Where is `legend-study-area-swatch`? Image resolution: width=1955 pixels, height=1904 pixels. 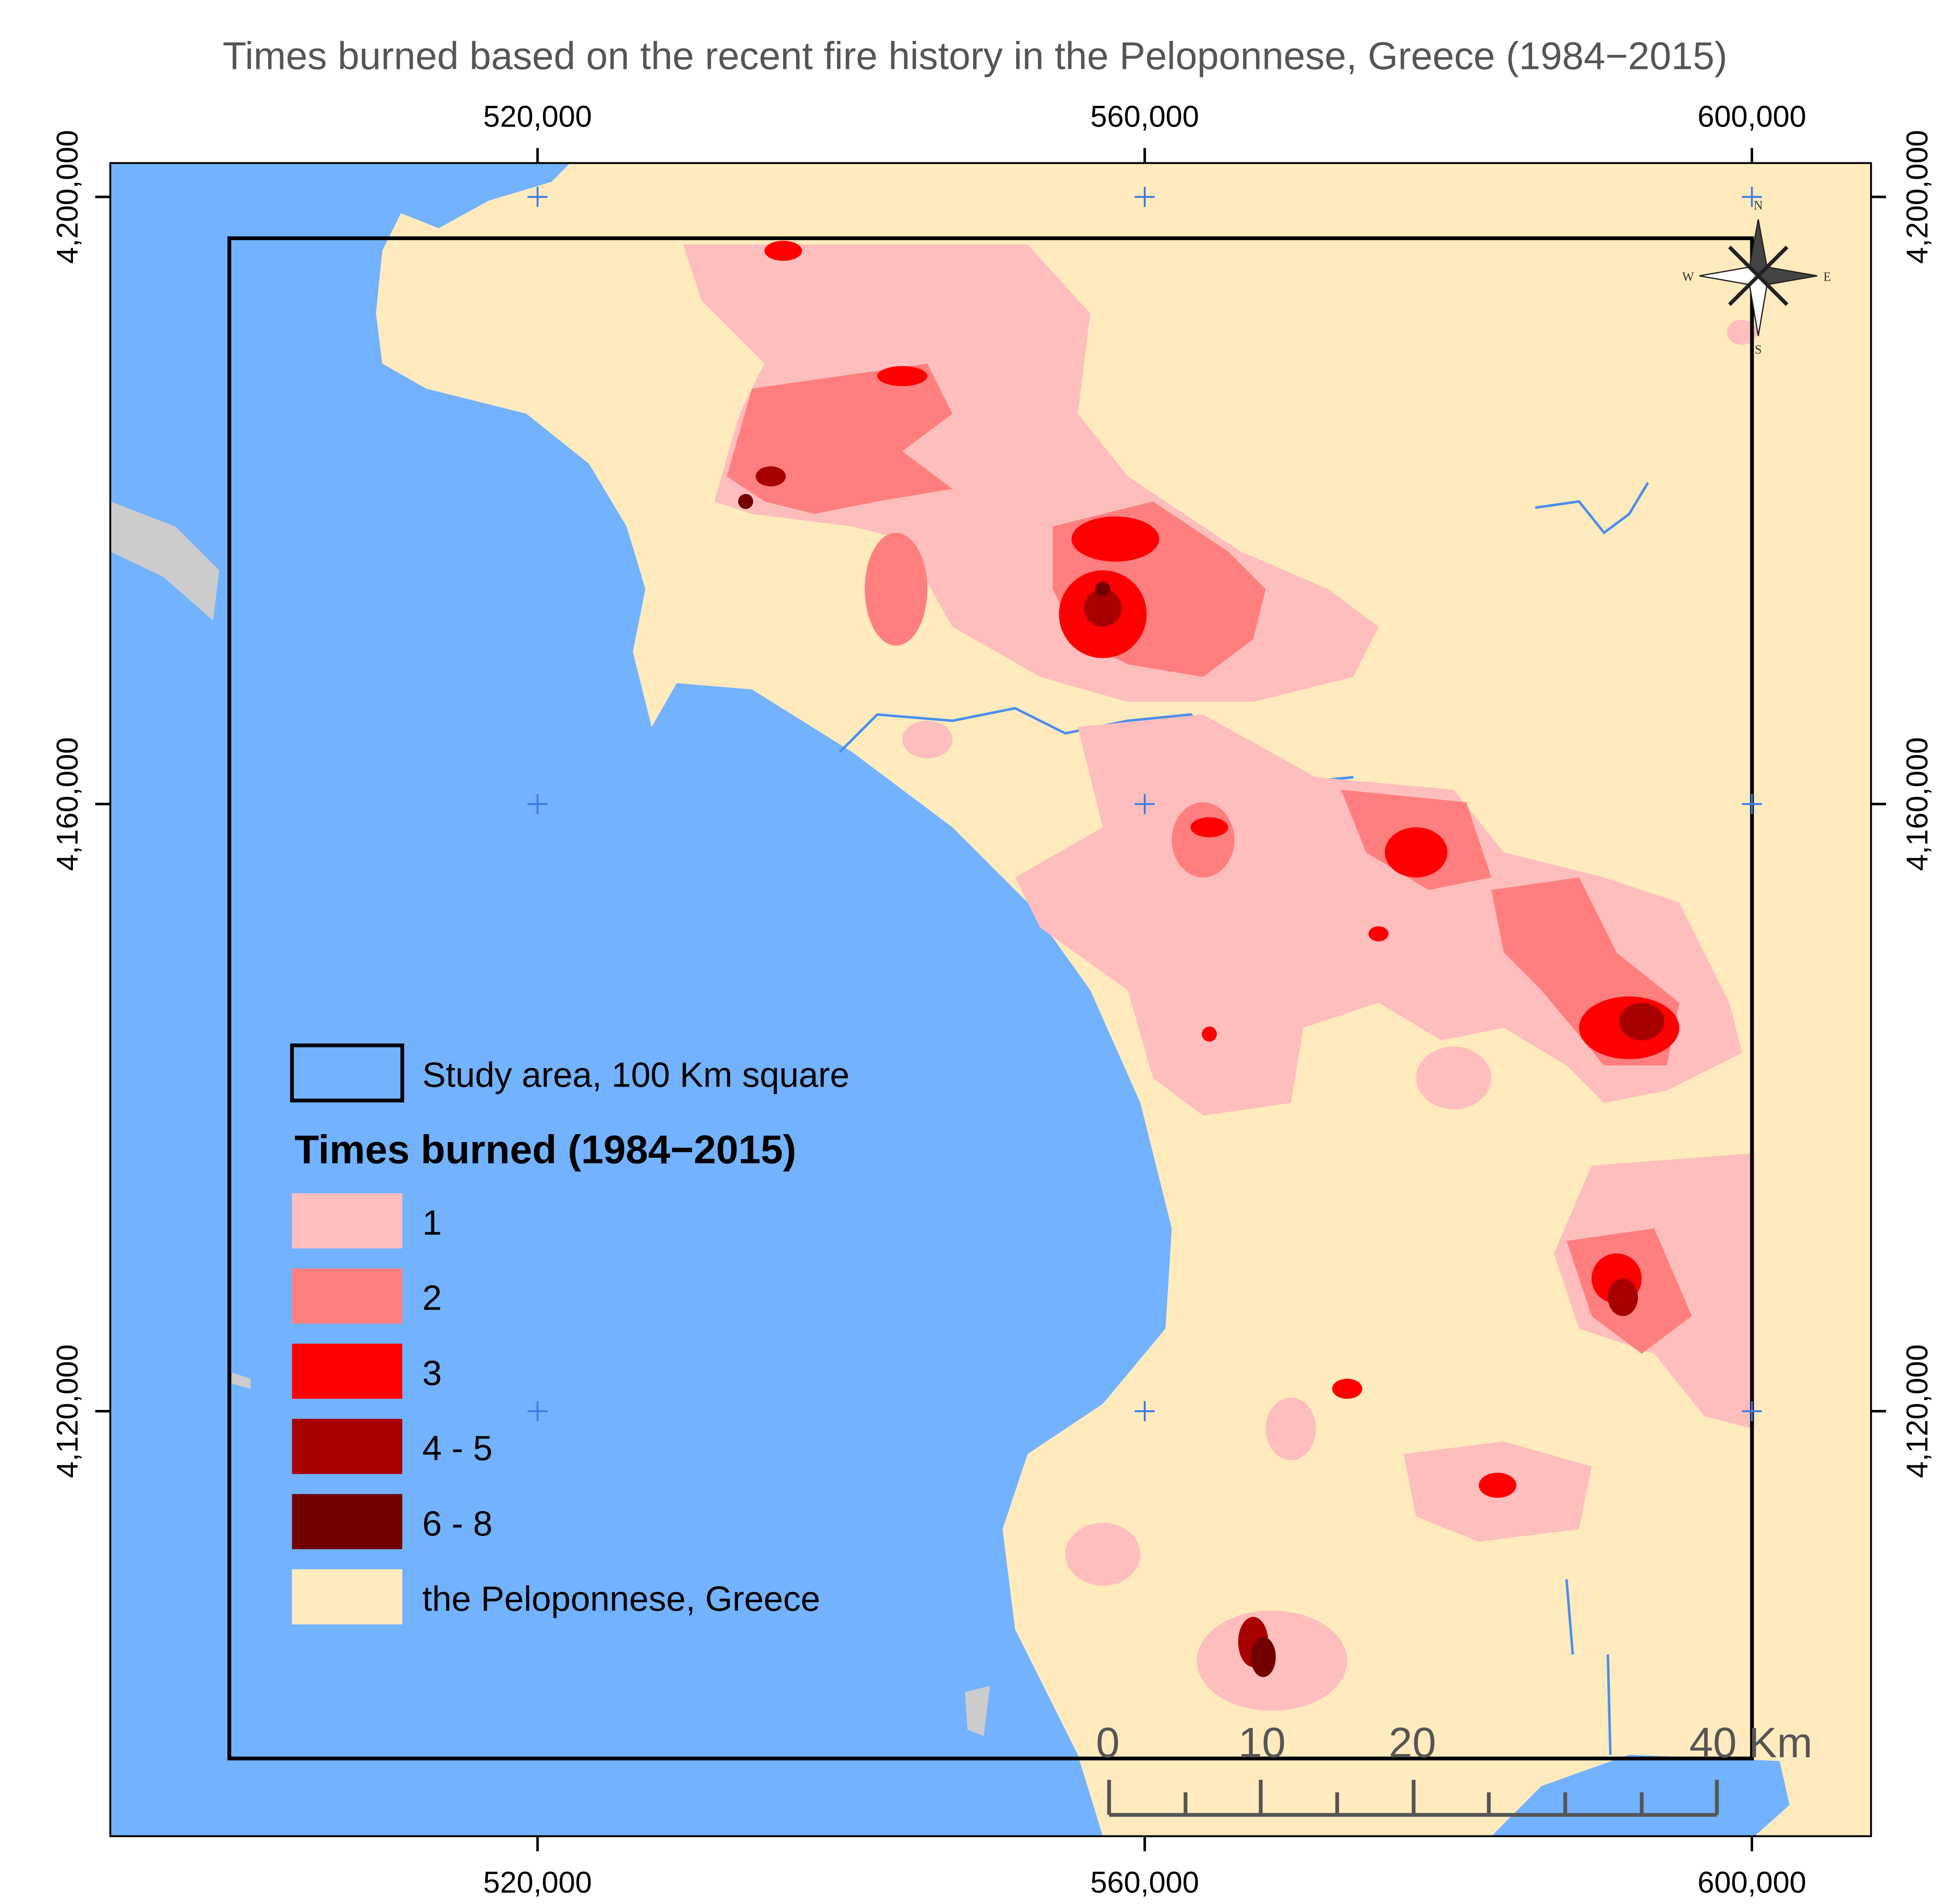 legend-study-area-swatch is located at coordinates (347, 1073).